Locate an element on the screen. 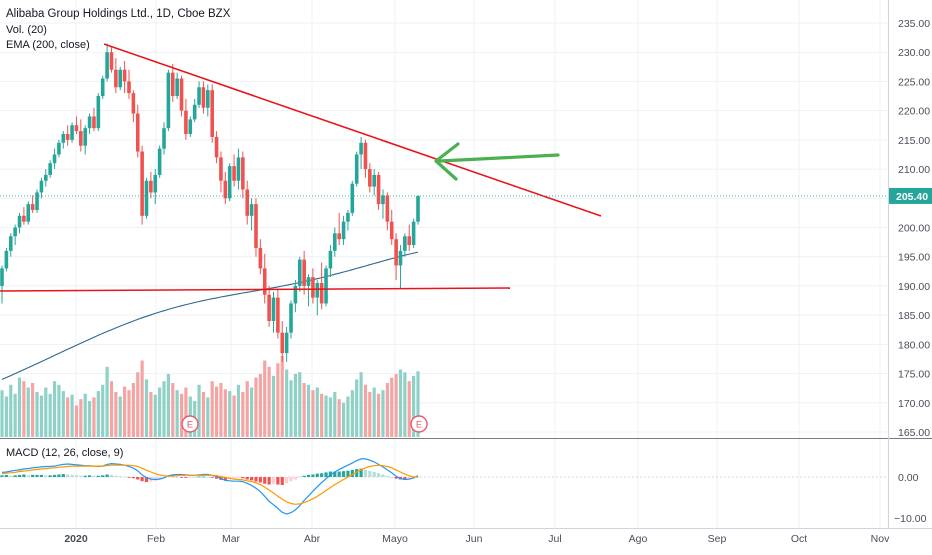 The width and height of the screenshot is (932, 555). price-tick-label: 185.00 is located at coordinates (914, 316).